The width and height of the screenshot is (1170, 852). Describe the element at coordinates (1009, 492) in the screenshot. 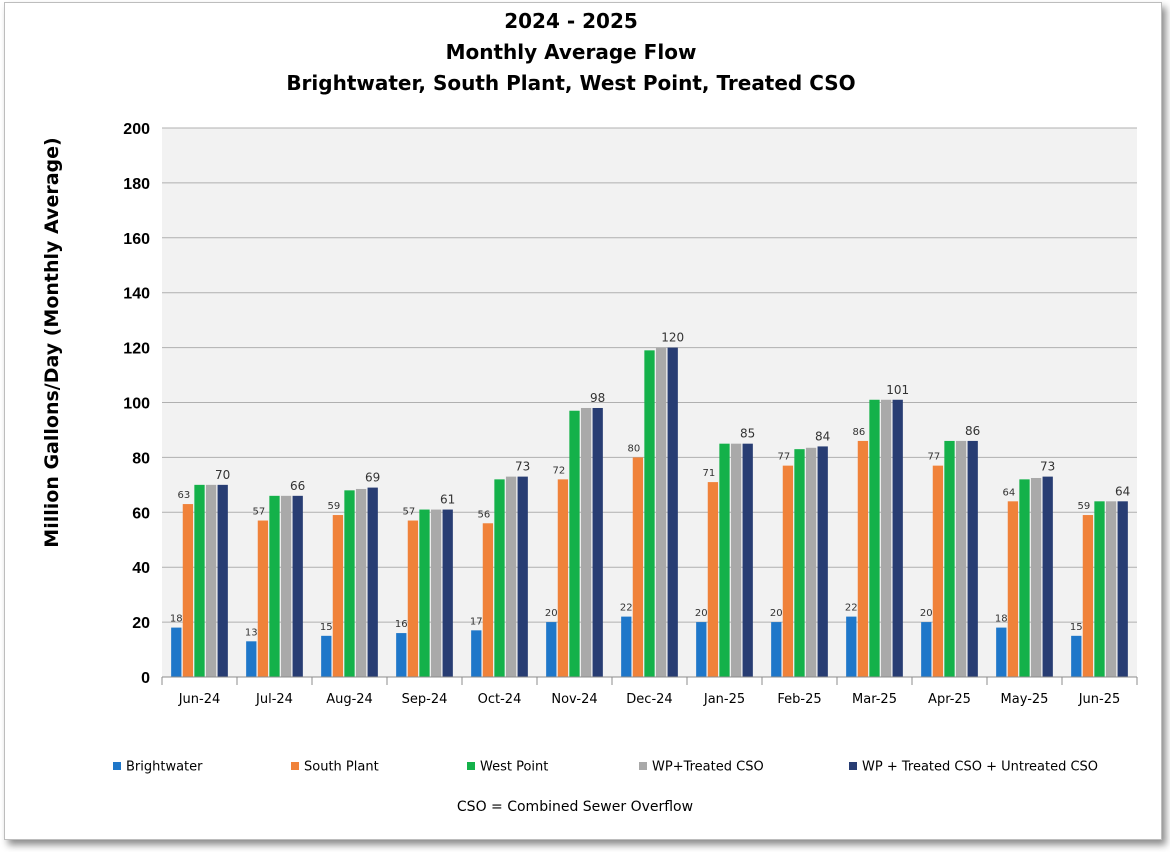

I see `data-label: 64` at that location.